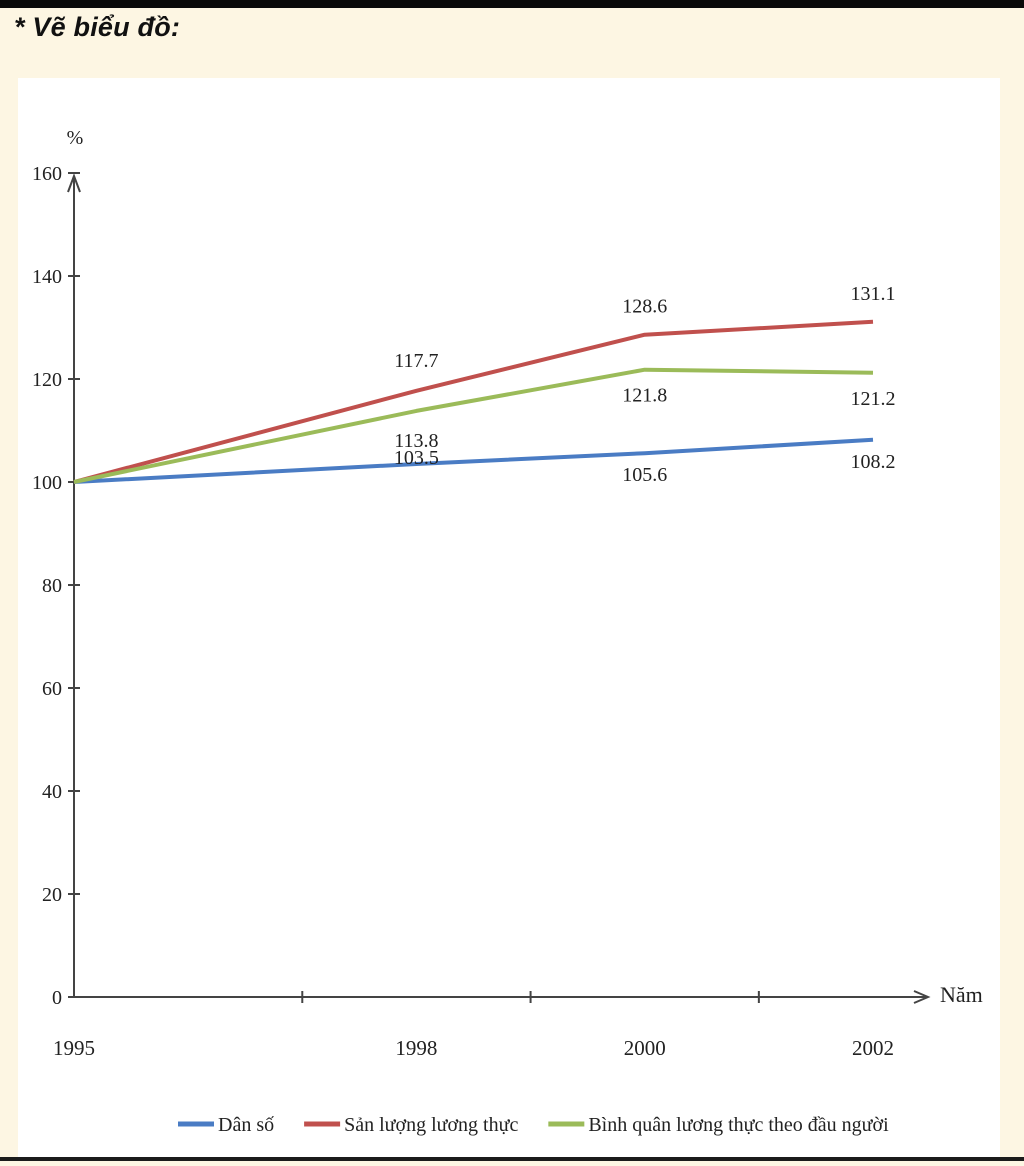  What do you see at coordinates (644, 307) in the screenshot?
I see `data-label: 128.6` at bounding box center [644, 307].